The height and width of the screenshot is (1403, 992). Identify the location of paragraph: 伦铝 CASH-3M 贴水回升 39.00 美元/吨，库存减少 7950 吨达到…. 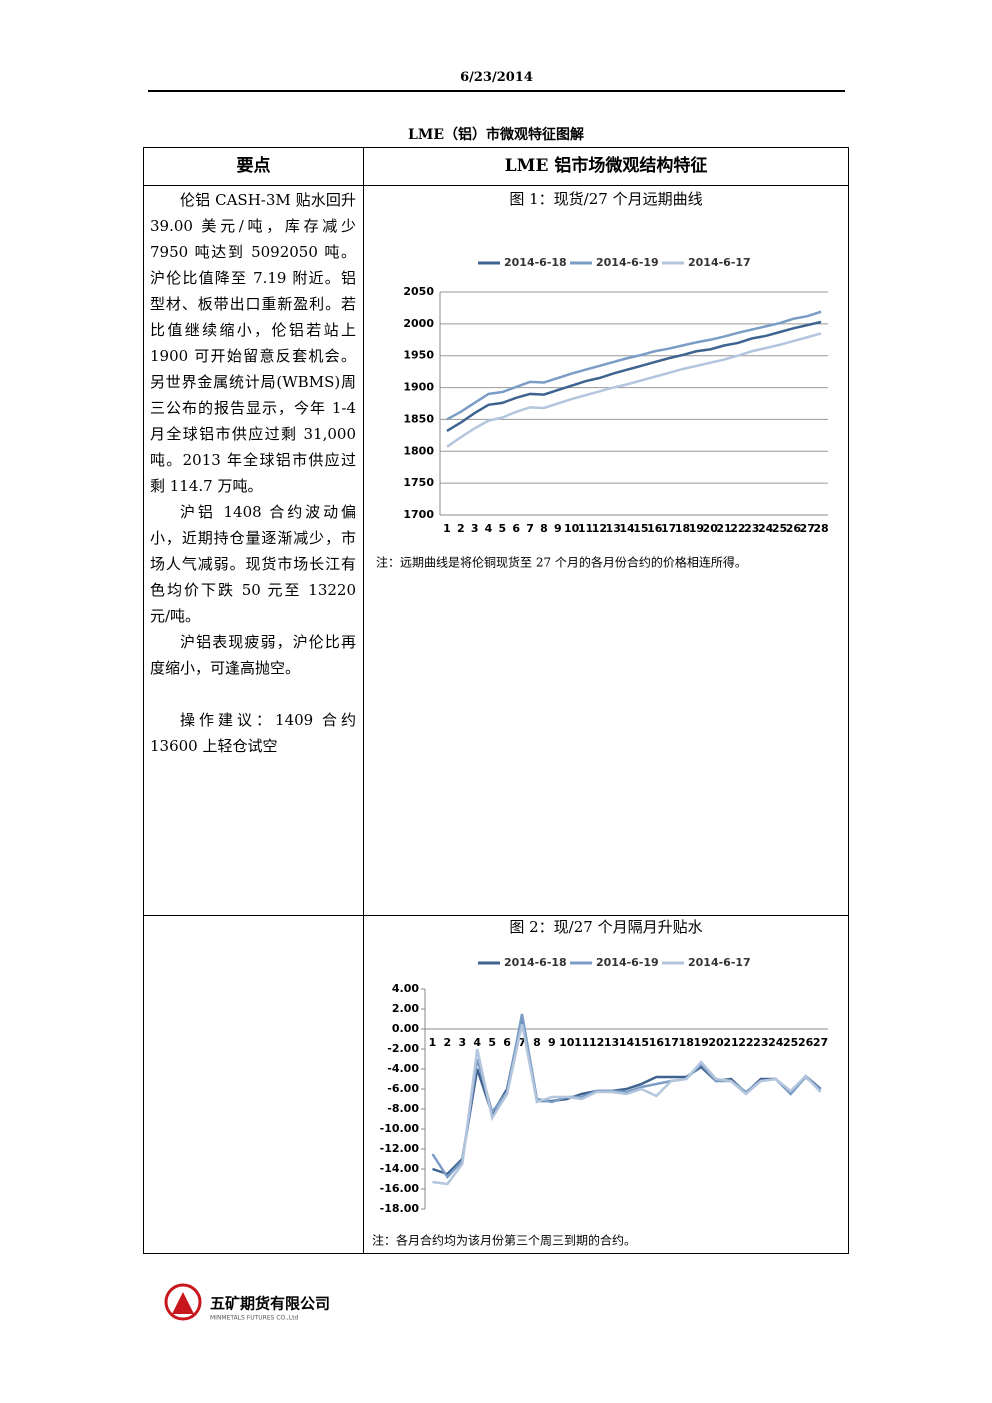
(253, 343).